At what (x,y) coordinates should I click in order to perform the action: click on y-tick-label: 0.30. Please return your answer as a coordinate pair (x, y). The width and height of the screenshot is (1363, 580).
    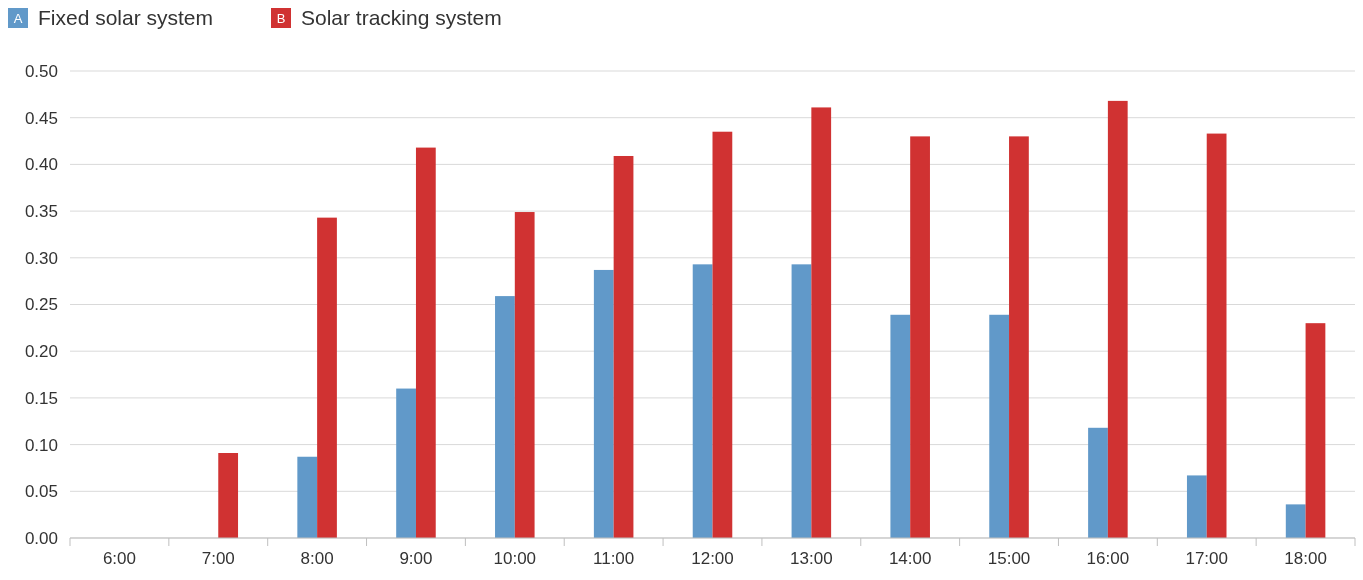
    Looking at the image, I should click on (41, 258).